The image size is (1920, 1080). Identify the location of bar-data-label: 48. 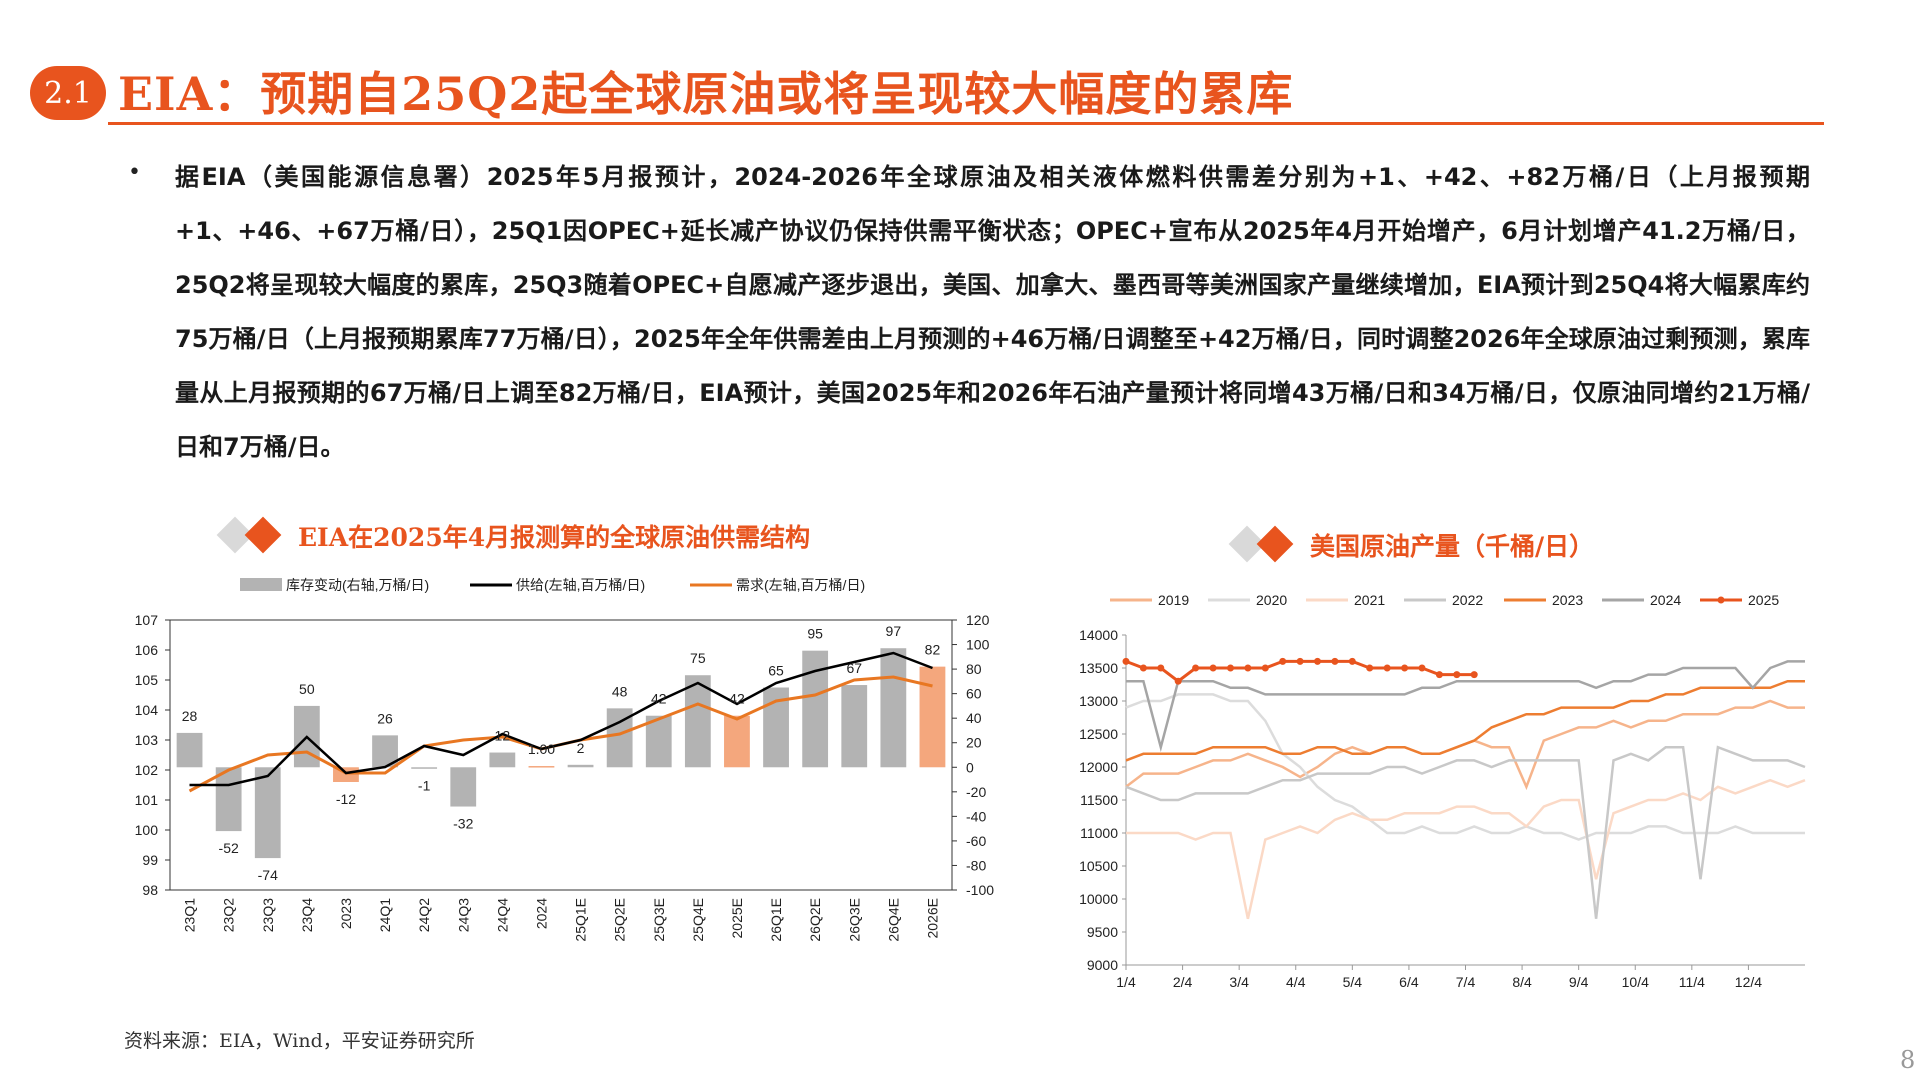
(620, 691).